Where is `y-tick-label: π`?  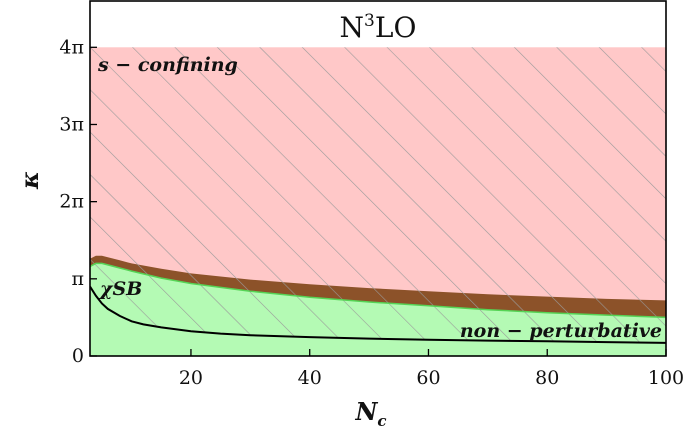
y-tick-label: π is located at coordinates (78, 279).